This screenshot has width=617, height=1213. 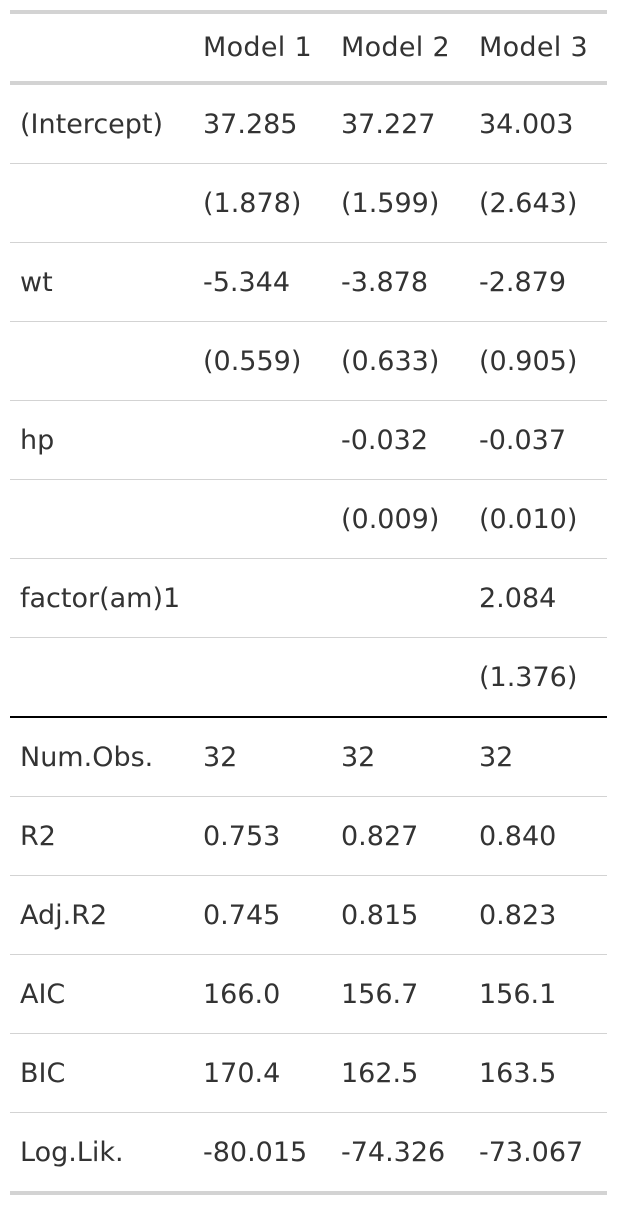 I want to click on table-cell: 0.823, so click(x=538, y=915).